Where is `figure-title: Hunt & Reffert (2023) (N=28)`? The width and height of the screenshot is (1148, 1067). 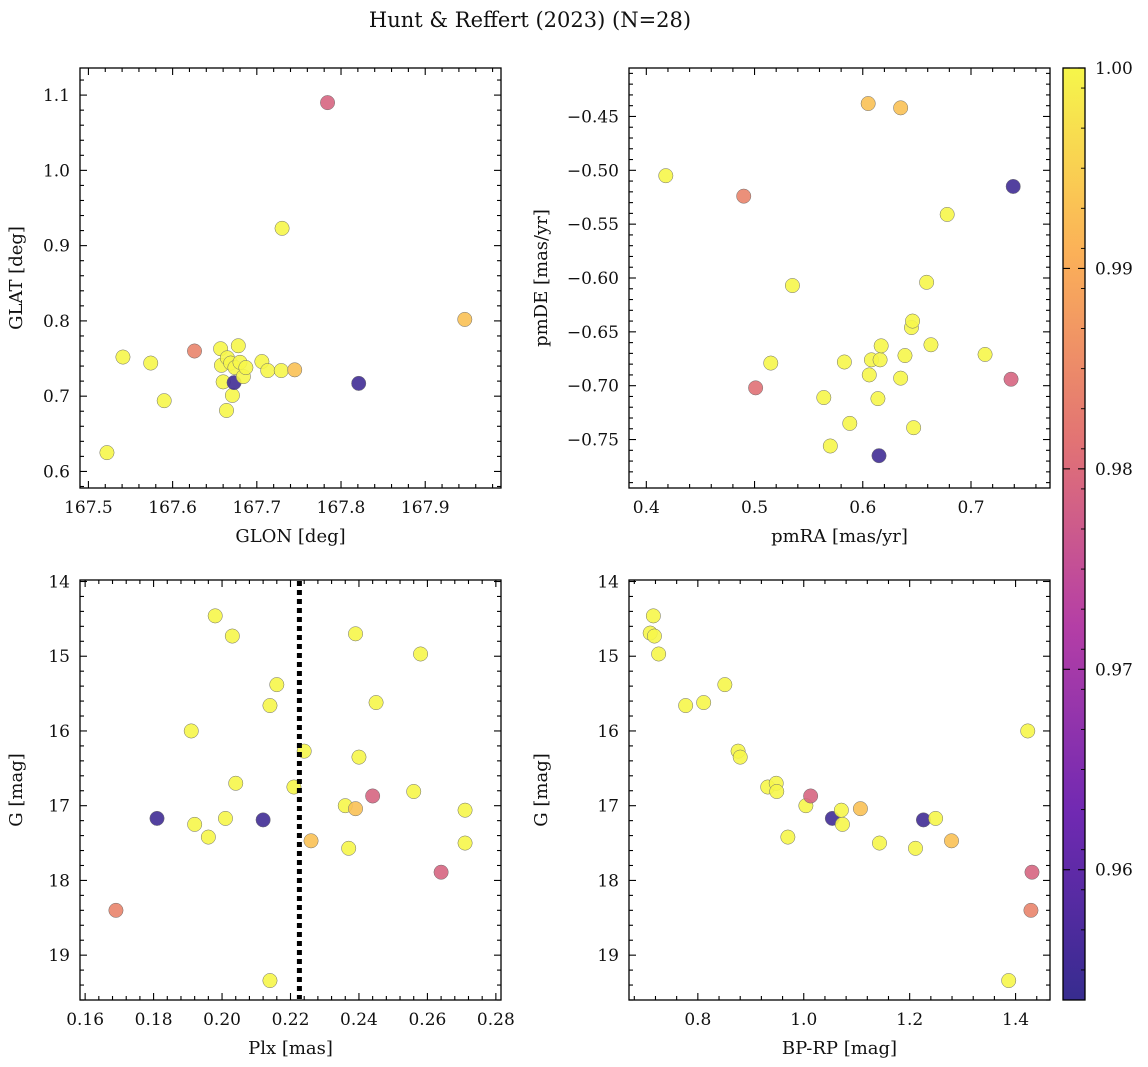 figure-title: Hunt & Reffert (2023) (N=28) is located at coordinates (530, 20).